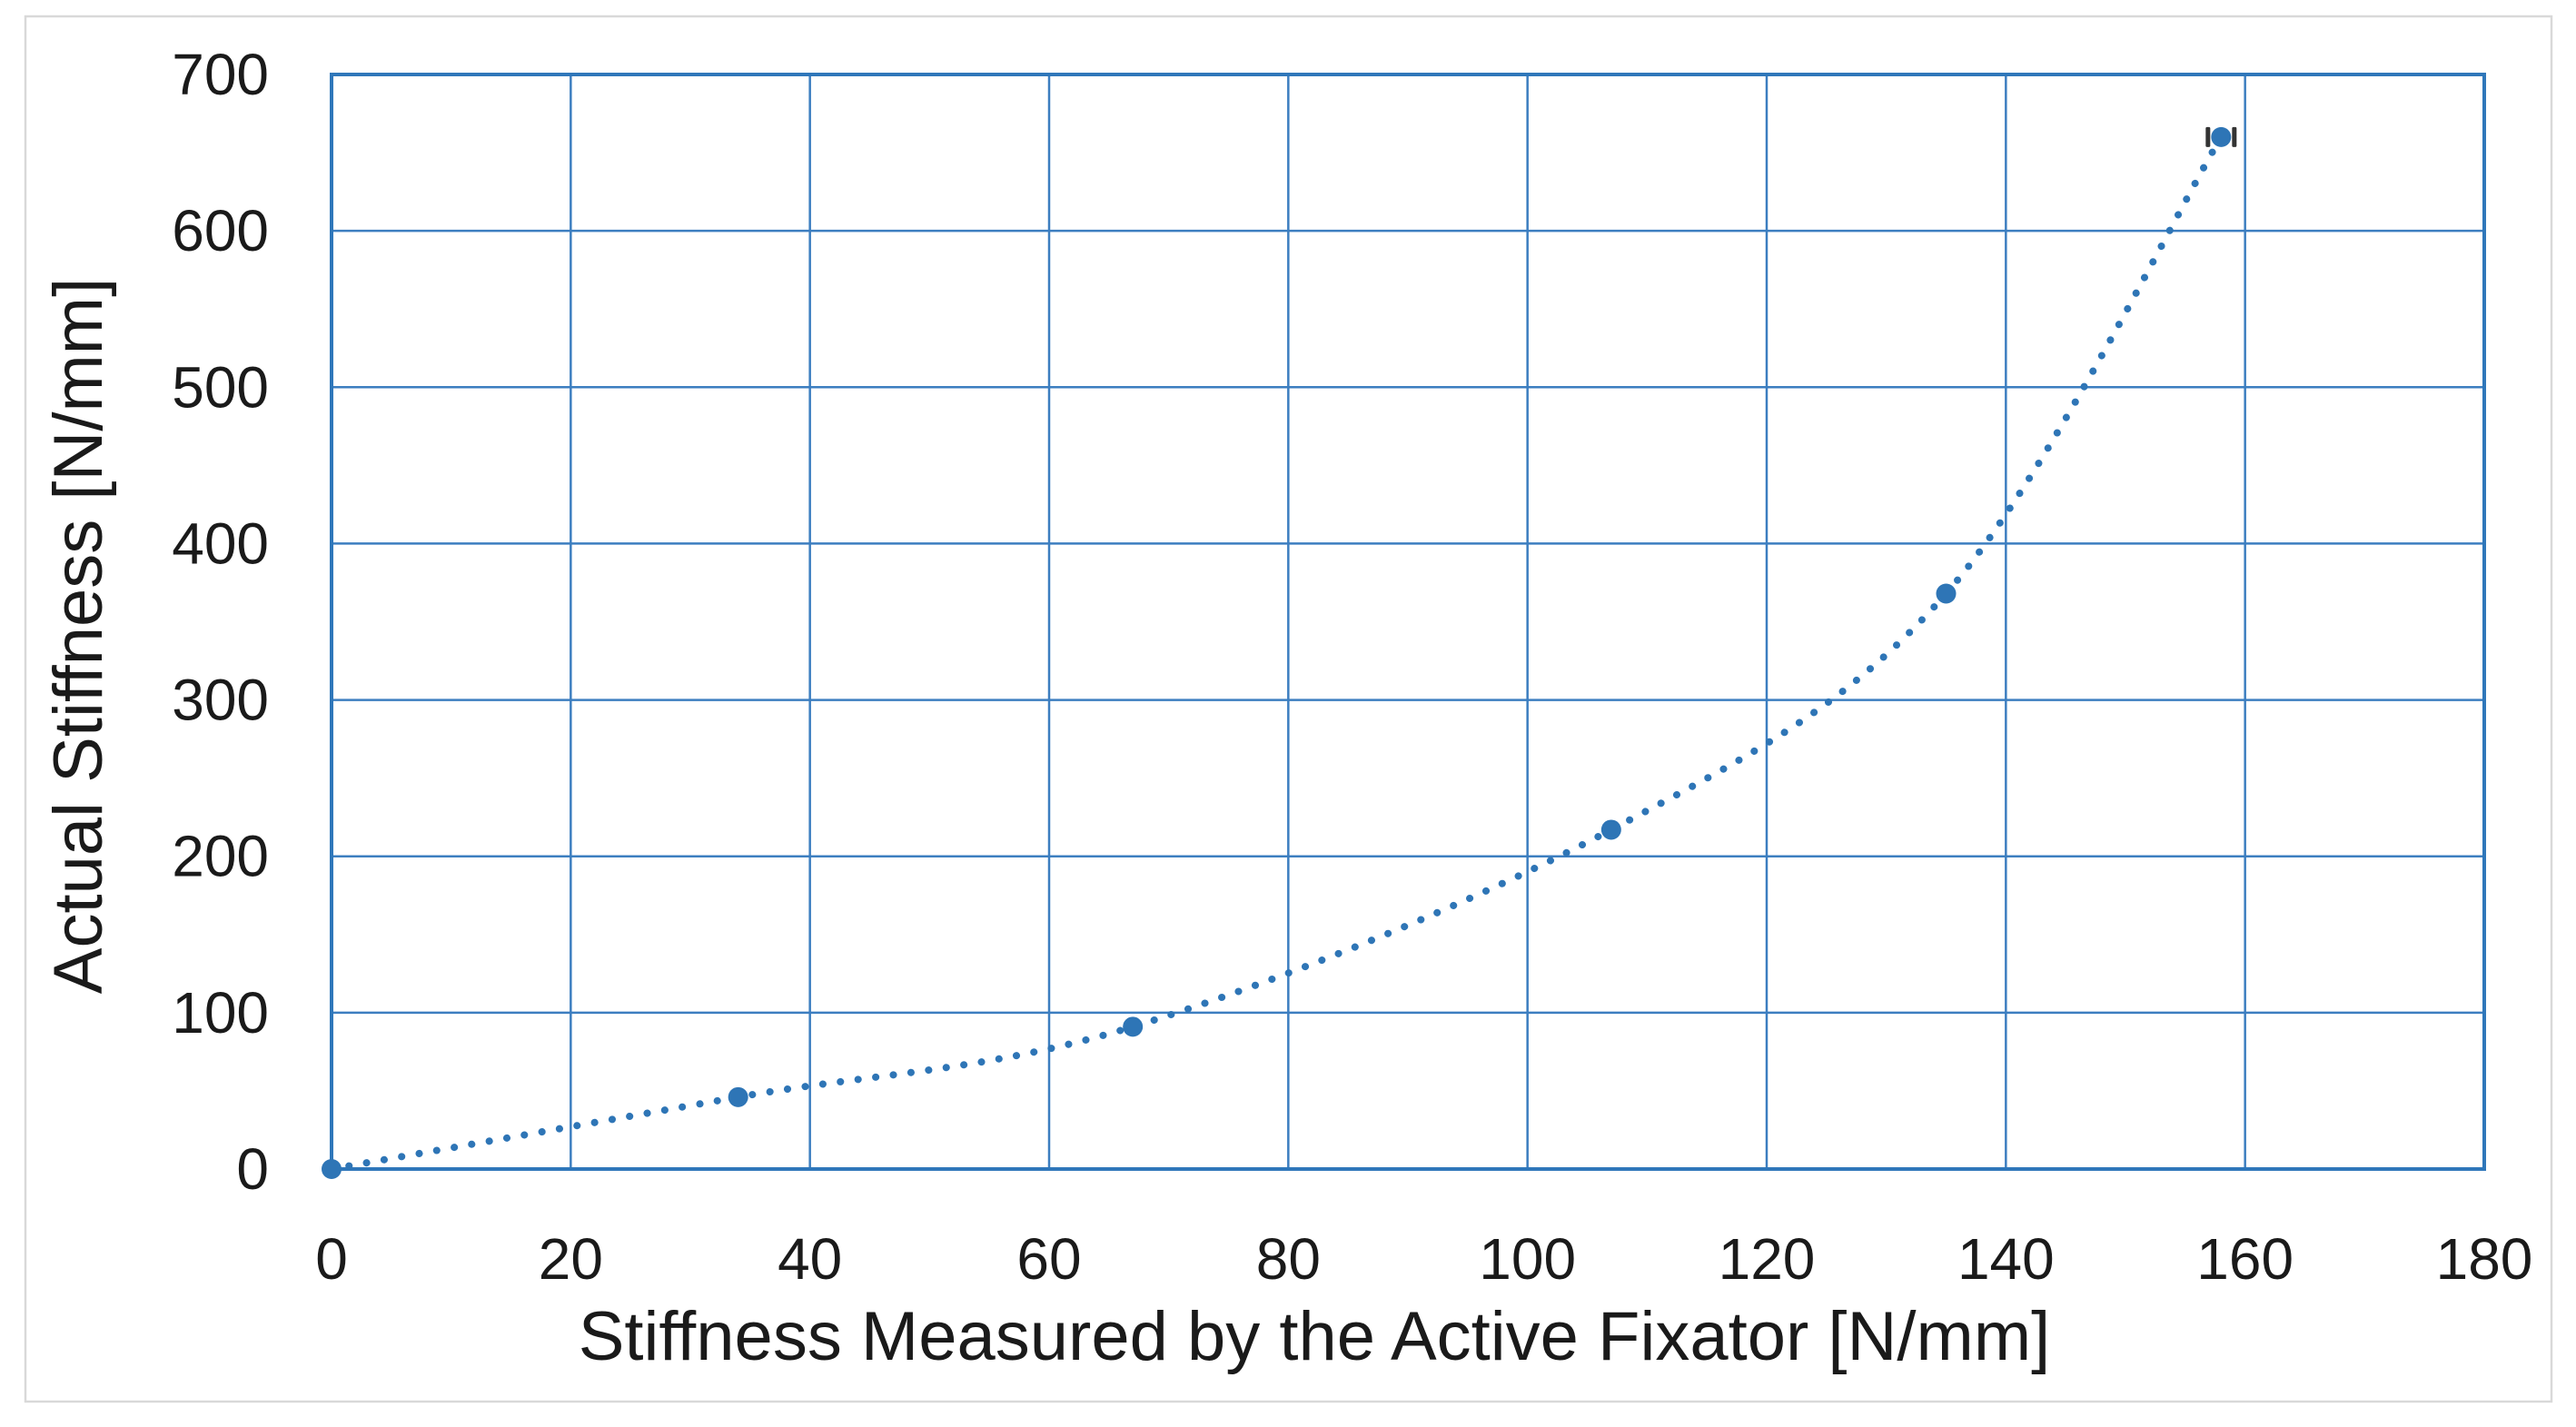 The height and width of the screenshot is (1427, 2576). What do you see at coordinates (1423, 1259) in the screenshot?
I see `x-tick-labels: 0 20 40 60 80 100 120 140 160 180` at bounding box center [1423, 1259].